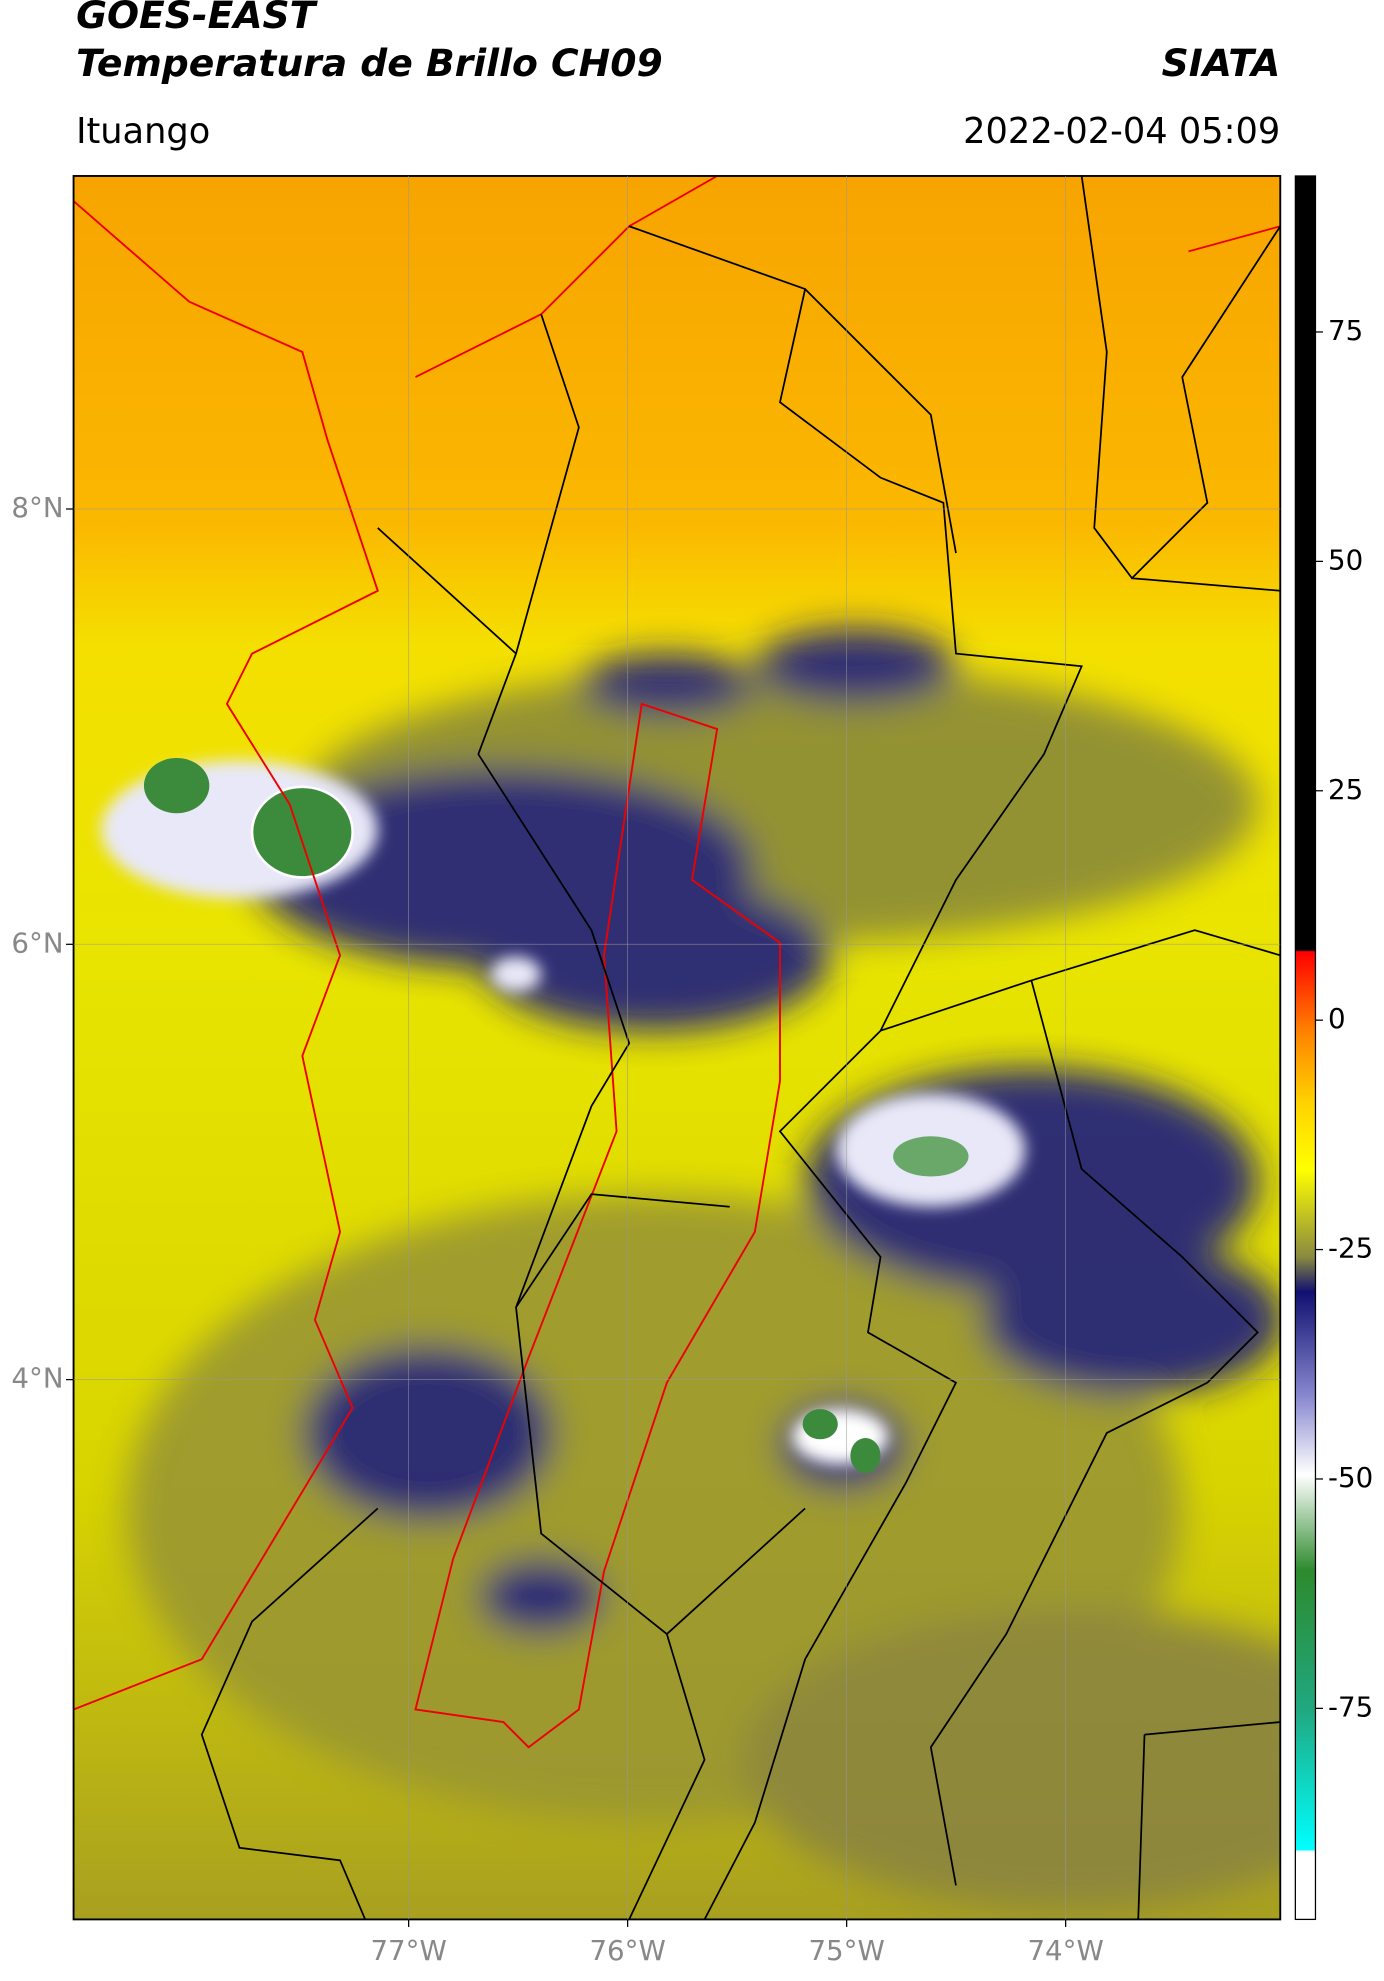 This screenshot has width=1384, height=1981. Describe the element at coordinates (1337, 1018) in the screenshot. I see `colorbar-tick-label: 0` at that location.